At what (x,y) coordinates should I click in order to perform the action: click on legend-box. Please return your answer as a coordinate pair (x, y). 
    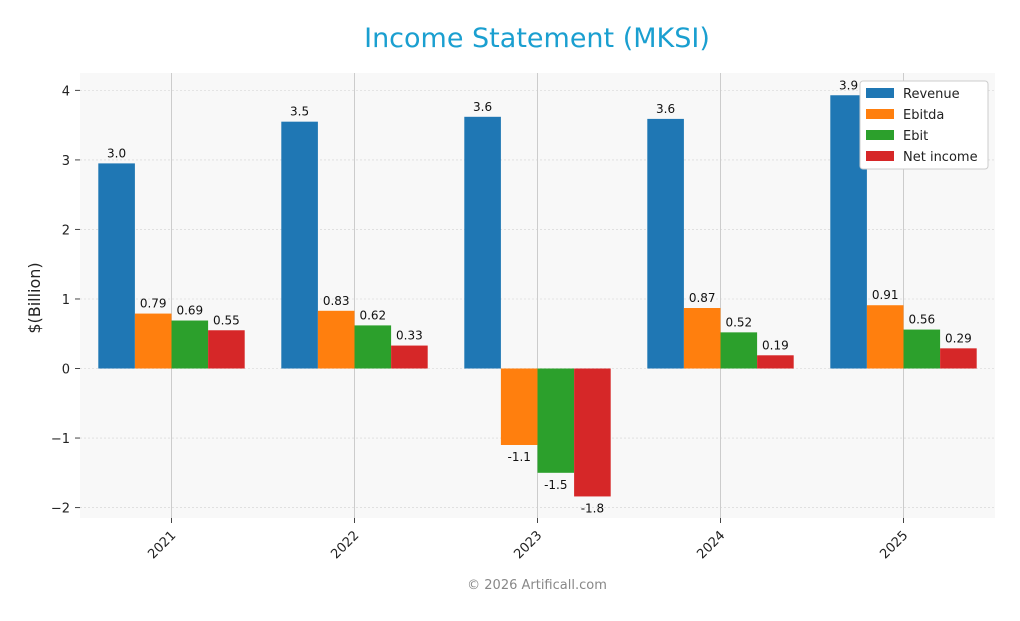
    Looking at the image, I should click on (924, 125).